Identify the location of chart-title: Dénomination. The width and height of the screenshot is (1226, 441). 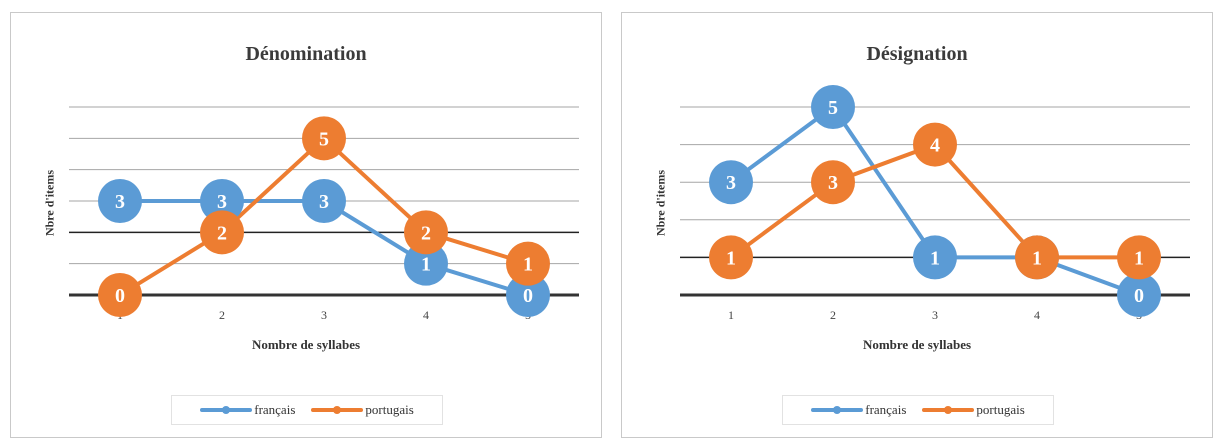
(306, 54).